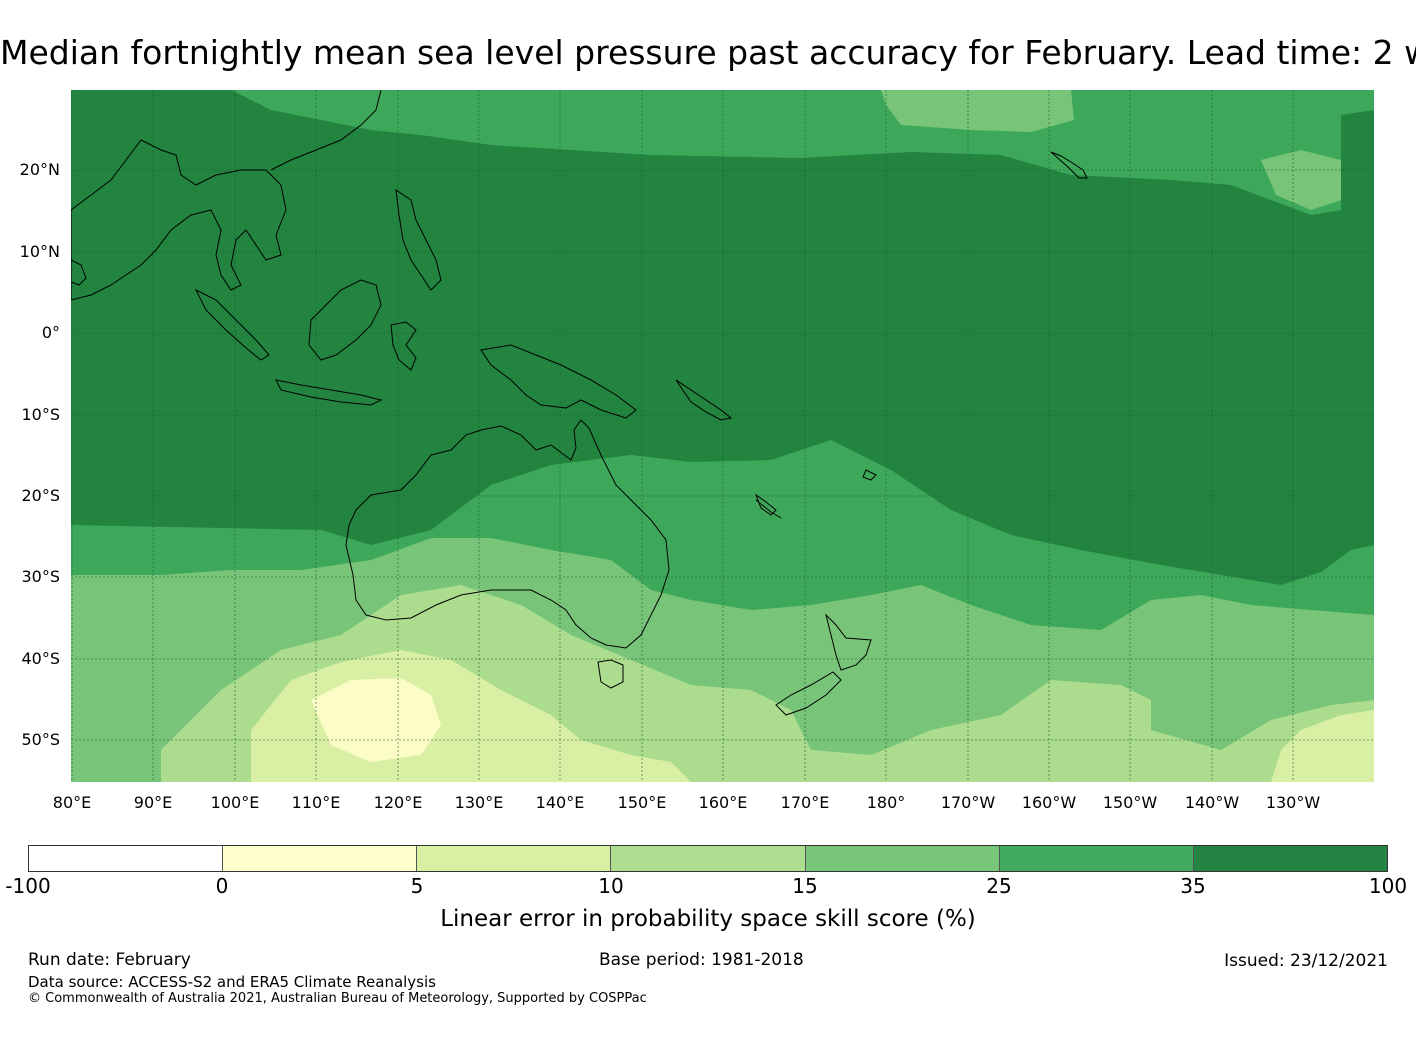 The image size is (1416, 1050). Describe the element at coordinates (232, 324) in the screenshot. I see `sumatra-outline` at that location.